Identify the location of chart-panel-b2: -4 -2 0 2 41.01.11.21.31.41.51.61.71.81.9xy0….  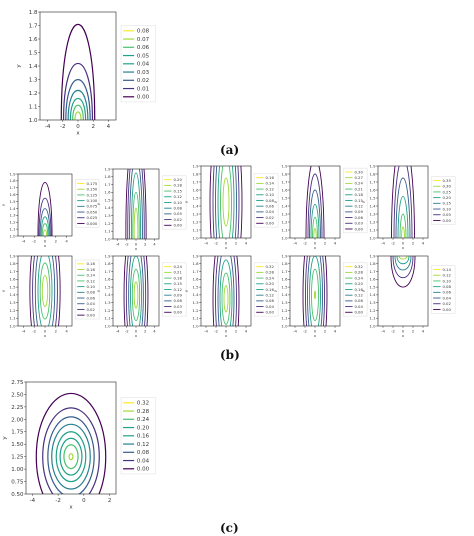
(141, 208).